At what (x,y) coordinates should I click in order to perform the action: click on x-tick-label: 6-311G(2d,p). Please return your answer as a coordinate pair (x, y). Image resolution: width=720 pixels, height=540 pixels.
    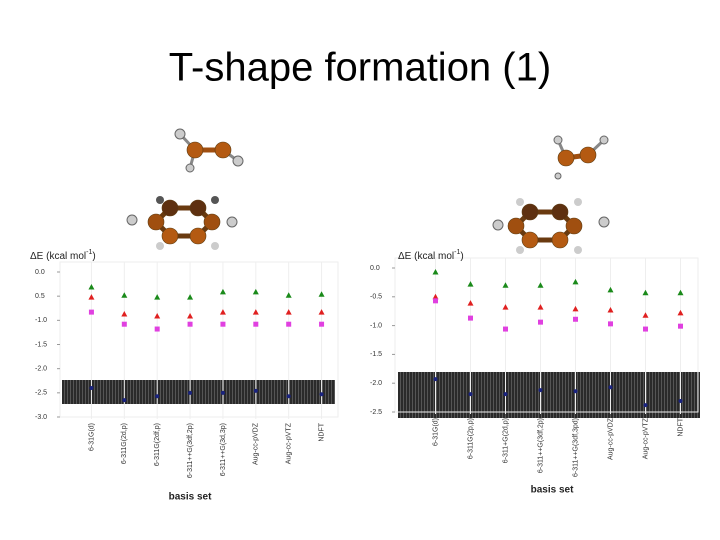
    Looking at the image, I should click on (124, 443).